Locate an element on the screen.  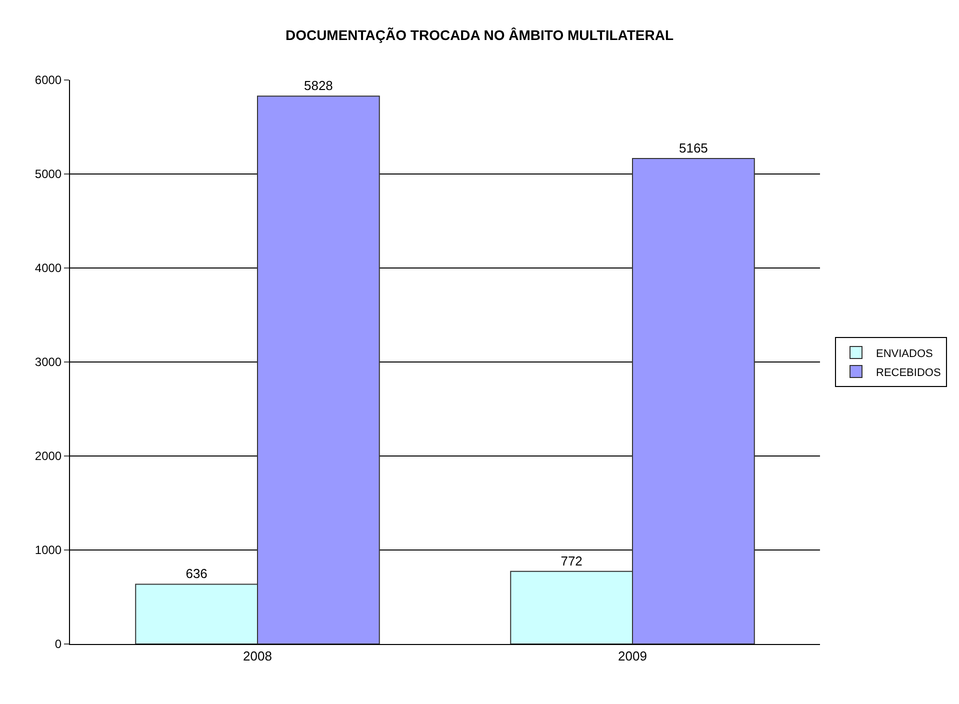
y-tick-label: 6000 is located at coordinates (48, 80).